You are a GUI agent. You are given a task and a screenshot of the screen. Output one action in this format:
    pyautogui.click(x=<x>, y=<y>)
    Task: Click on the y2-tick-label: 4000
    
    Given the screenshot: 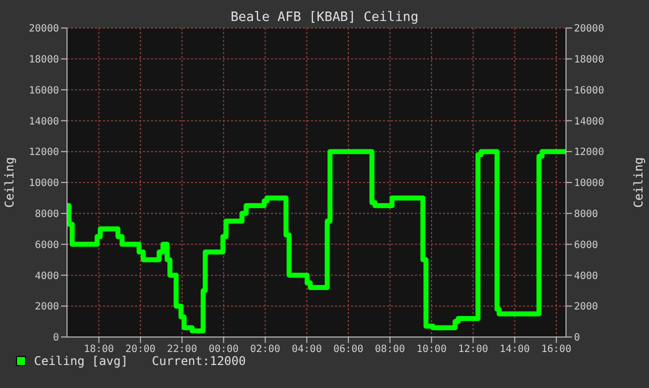 What is the action you would take?
    pyautogui.click(x=586, y=276)
    